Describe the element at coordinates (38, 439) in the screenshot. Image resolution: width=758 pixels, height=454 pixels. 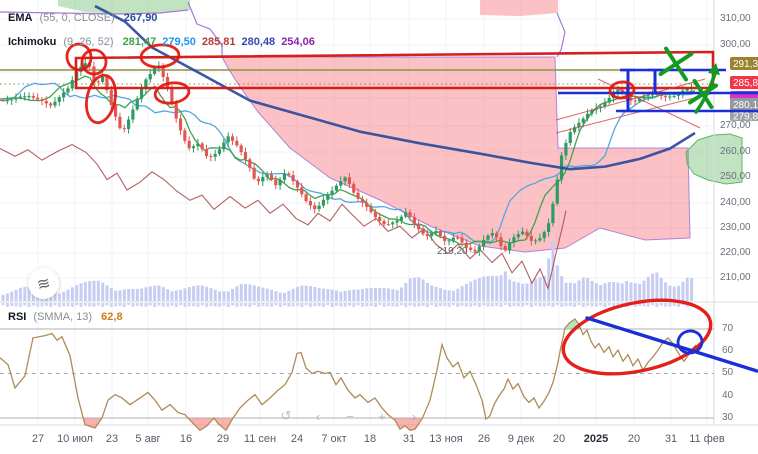
I see `date-axis-label: 27` at that location.